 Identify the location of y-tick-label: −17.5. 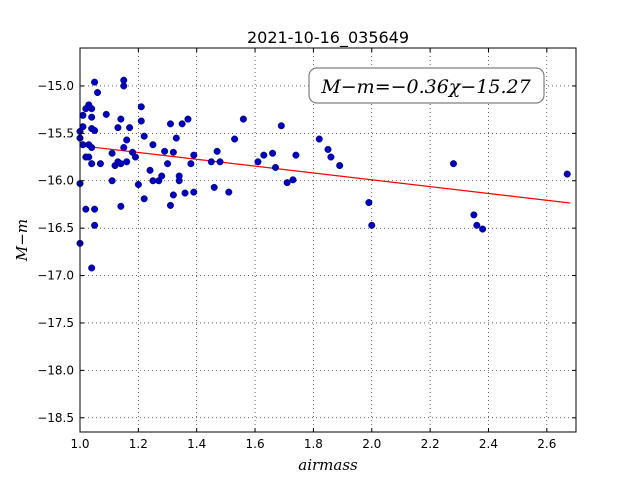
(55, 323).